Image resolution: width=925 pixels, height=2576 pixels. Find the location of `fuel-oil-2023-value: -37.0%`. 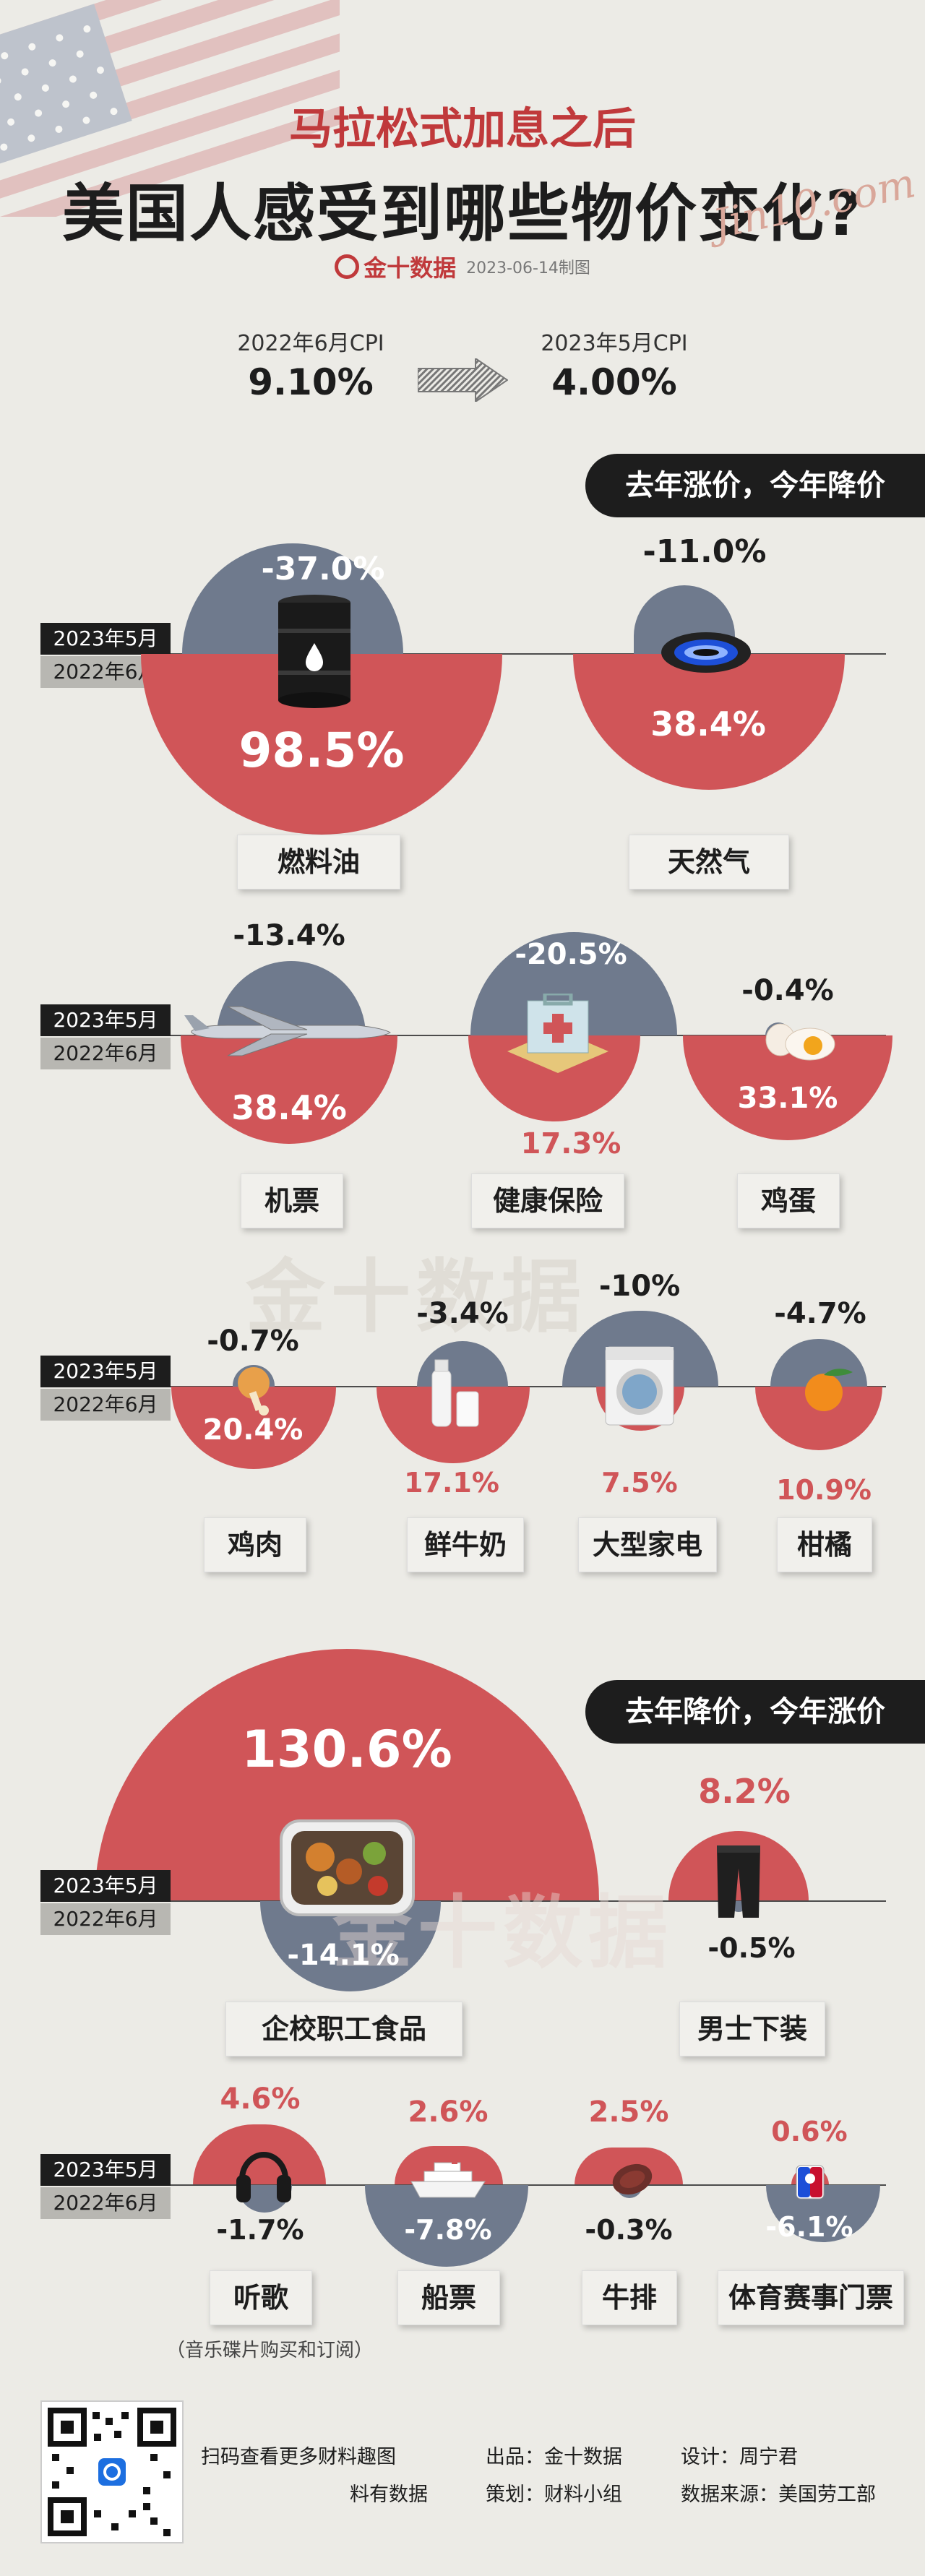

fuel-oil-2023-value: -37.0% is located at coordinates (323, 569).